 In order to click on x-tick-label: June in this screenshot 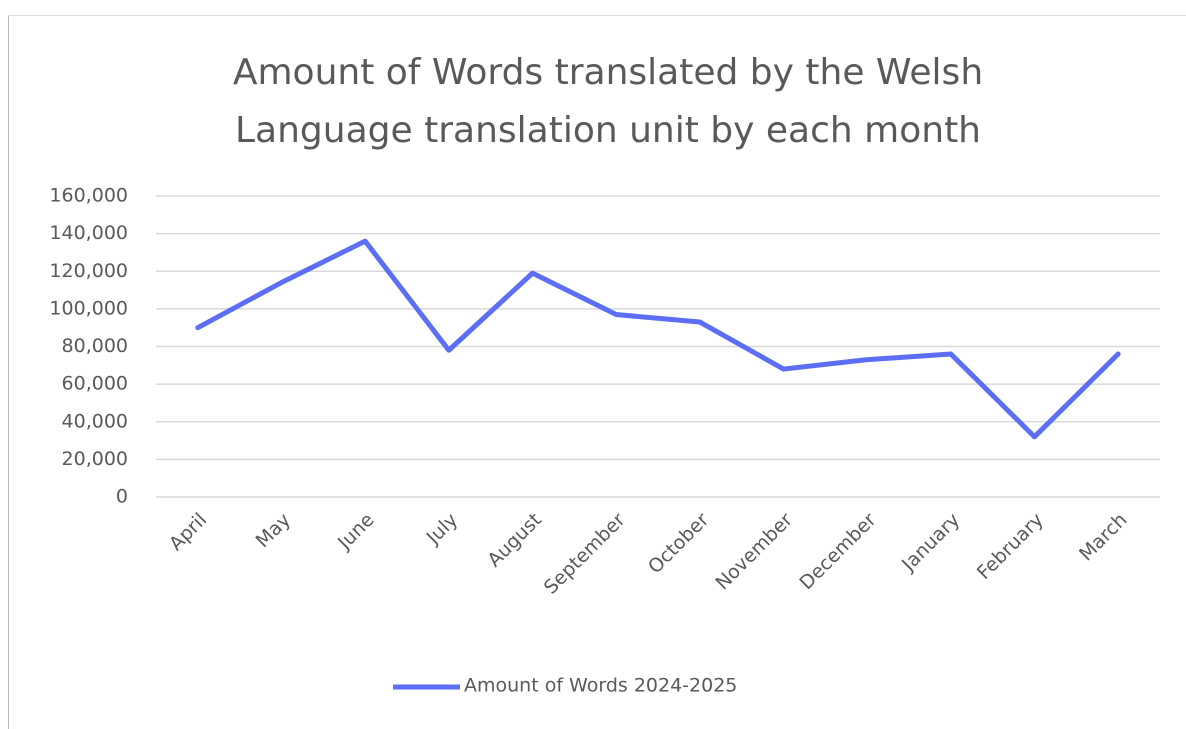, I will do `click(356, 532)`.